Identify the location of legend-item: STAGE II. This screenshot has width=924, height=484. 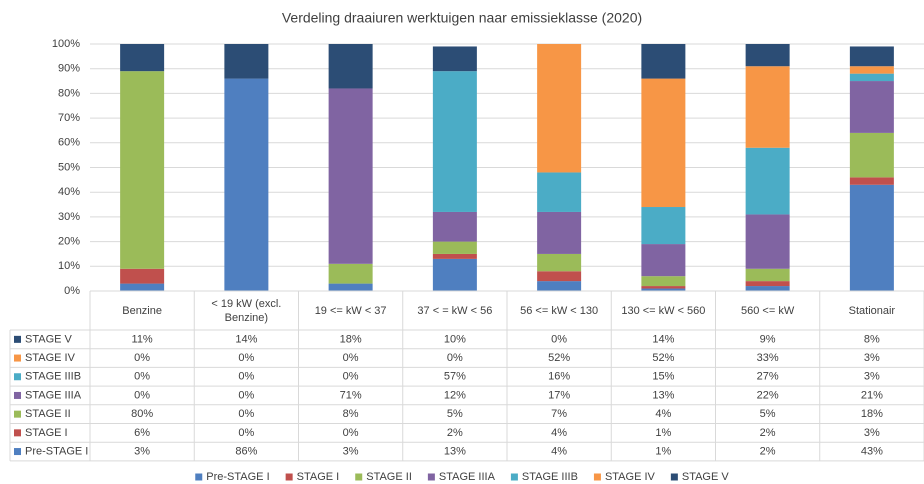
(383, 477).